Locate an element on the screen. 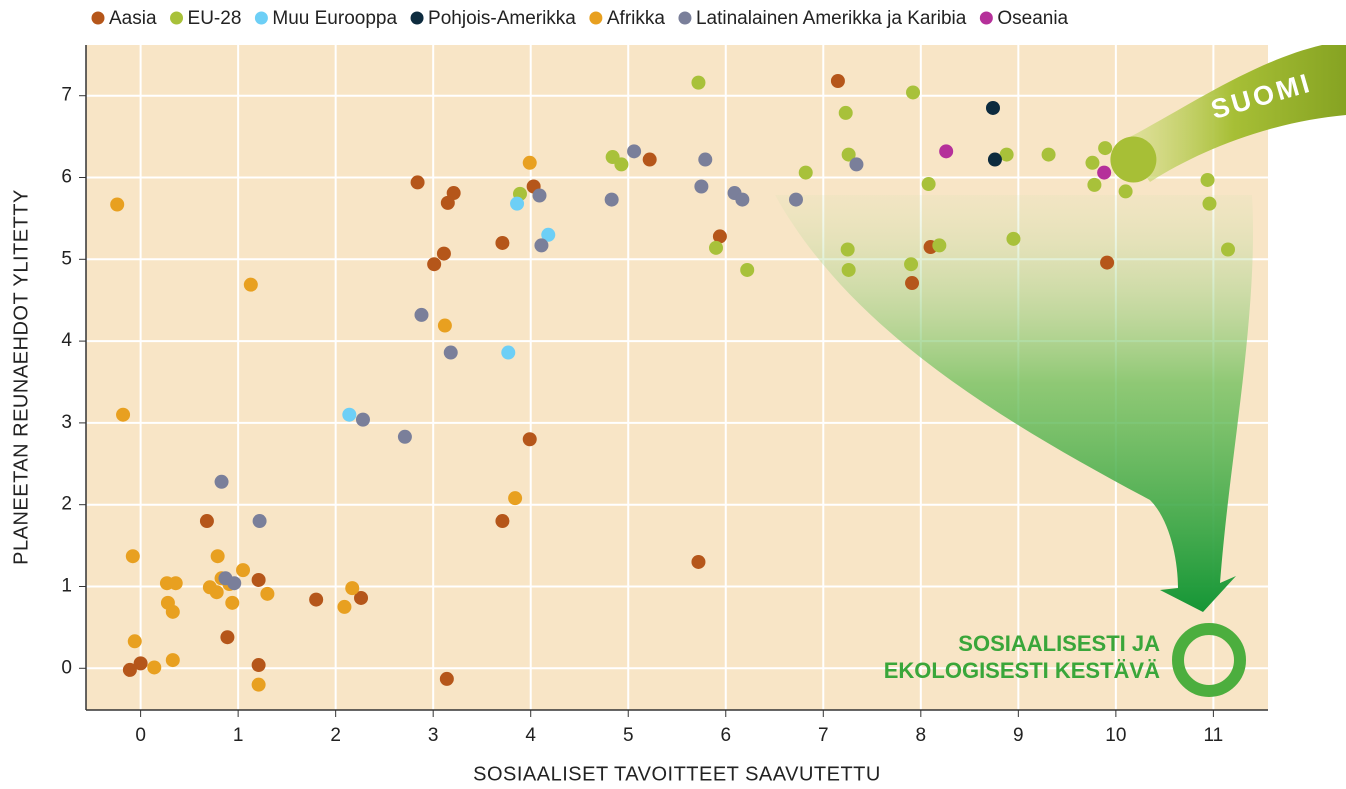 The width and height of the screenshot is (1346, 789). y-tick-label: 7 is located at coordinates (66, 95).